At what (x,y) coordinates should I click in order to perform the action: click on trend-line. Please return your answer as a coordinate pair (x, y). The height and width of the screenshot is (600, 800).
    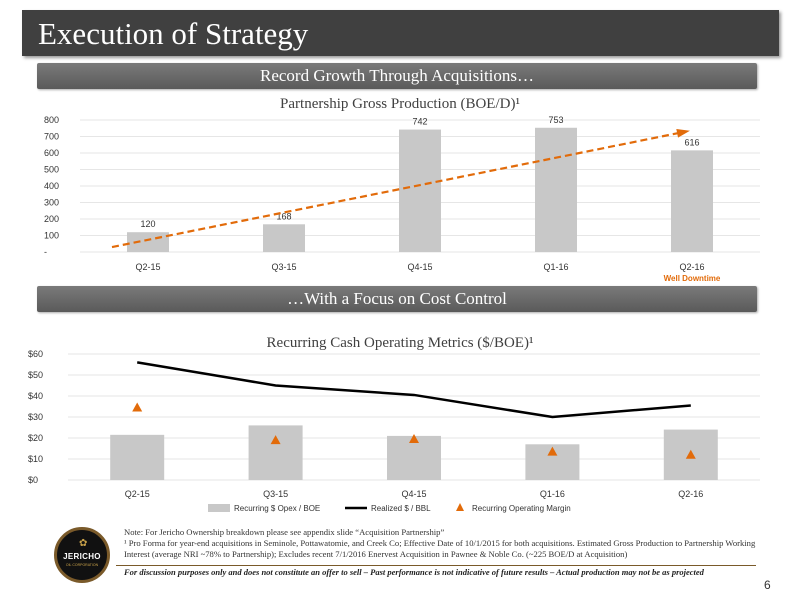
    Looking at the image, I should click on (399, 189).